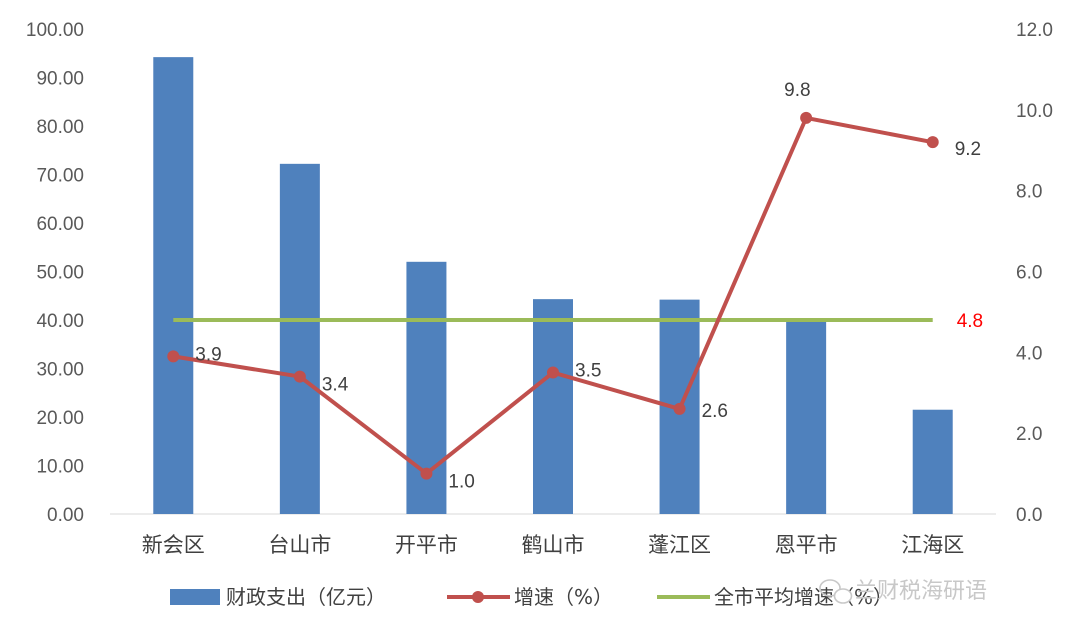  What do you see at coordinates (60, 418) in the screenshot?
I see `left-tick-label: 20.00` at bounding box center [60, 418].